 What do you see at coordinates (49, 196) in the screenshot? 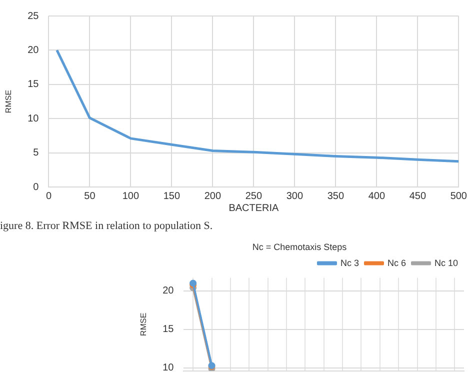
I see `x-tick-label: 0` at bounding box center [49, 196].